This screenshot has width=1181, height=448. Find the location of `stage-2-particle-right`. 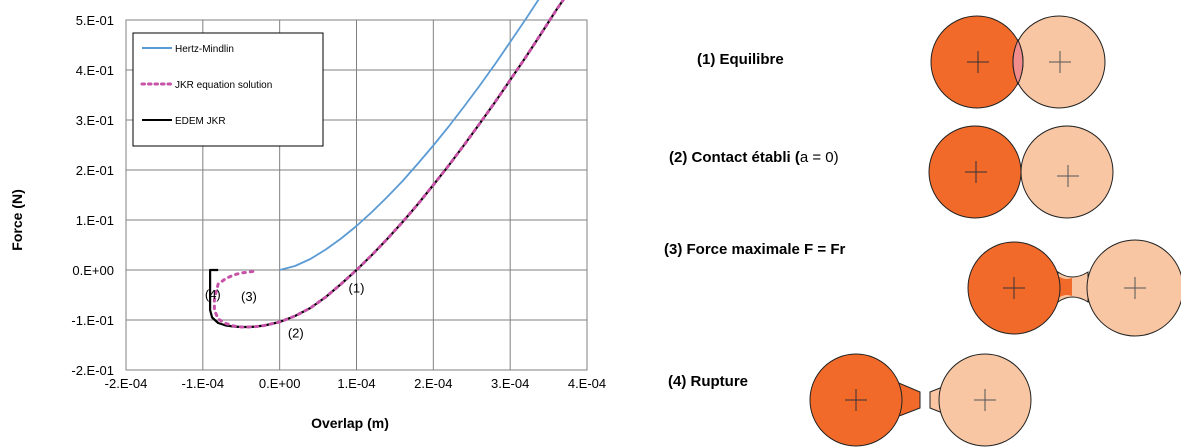

stage-2-particle-right is located at coordinates (1067, 172).